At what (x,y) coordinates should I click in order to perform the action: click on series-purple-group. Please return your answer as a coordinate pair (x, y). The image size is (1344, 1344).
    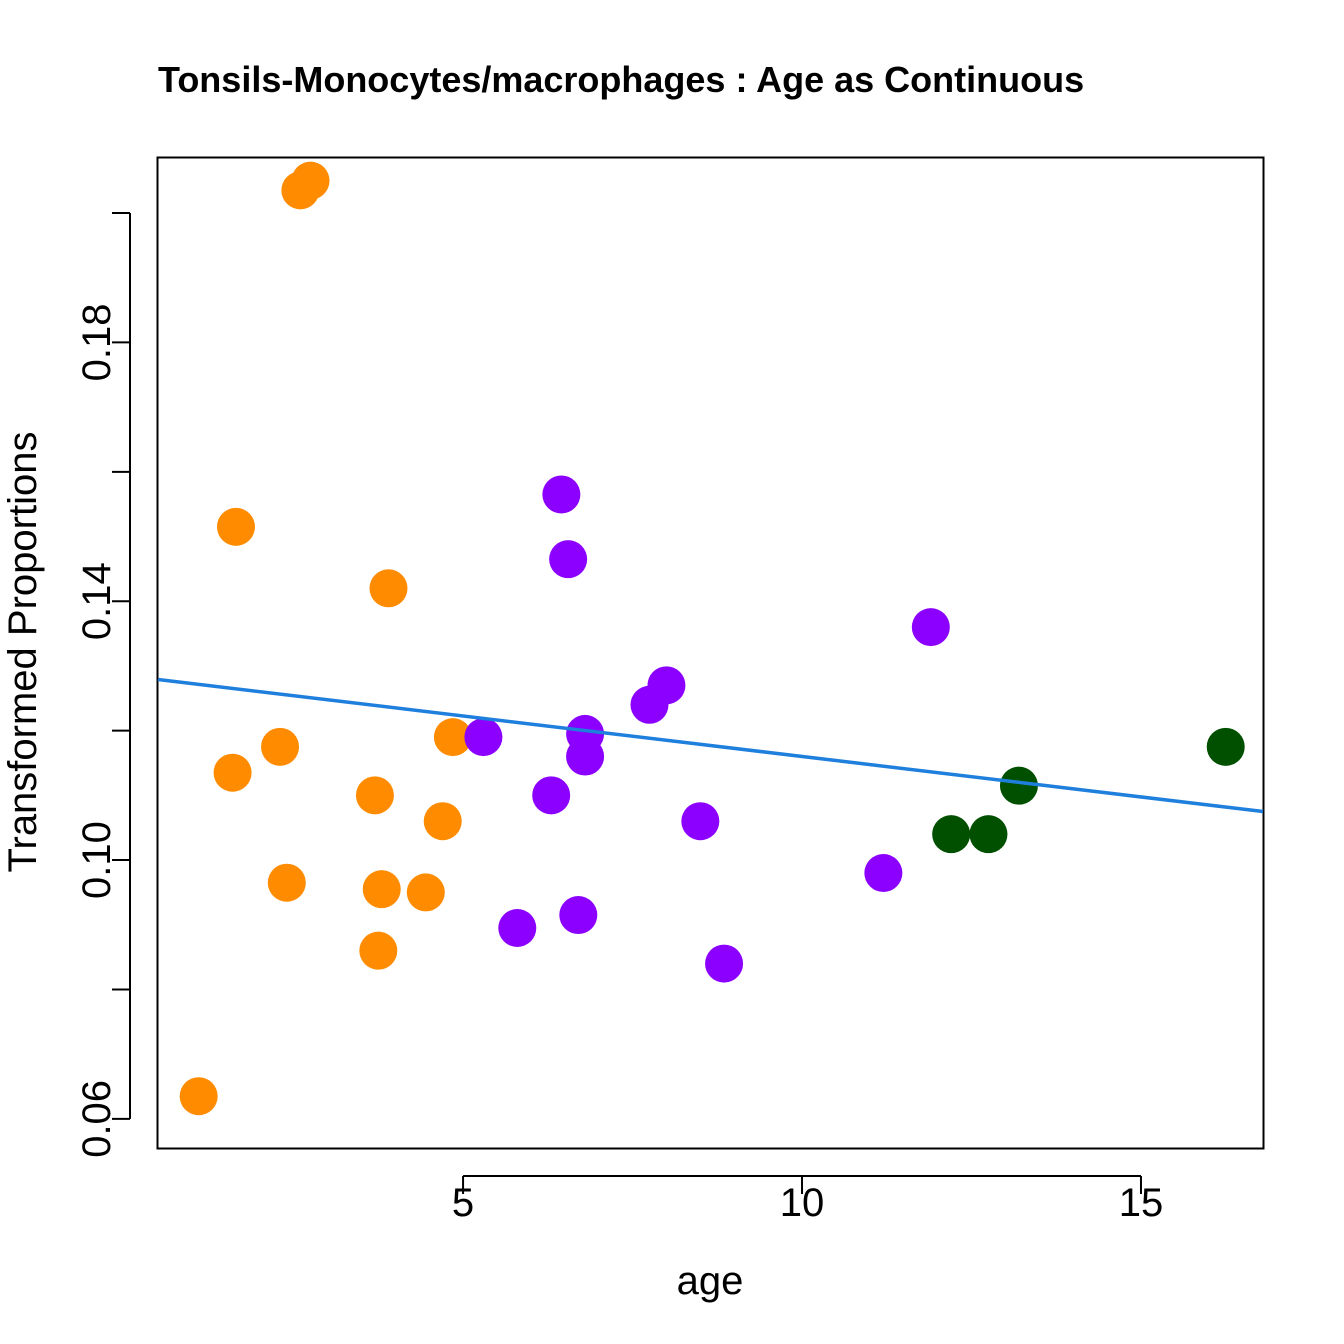
    Looking at the image, I should click on (707, 729).